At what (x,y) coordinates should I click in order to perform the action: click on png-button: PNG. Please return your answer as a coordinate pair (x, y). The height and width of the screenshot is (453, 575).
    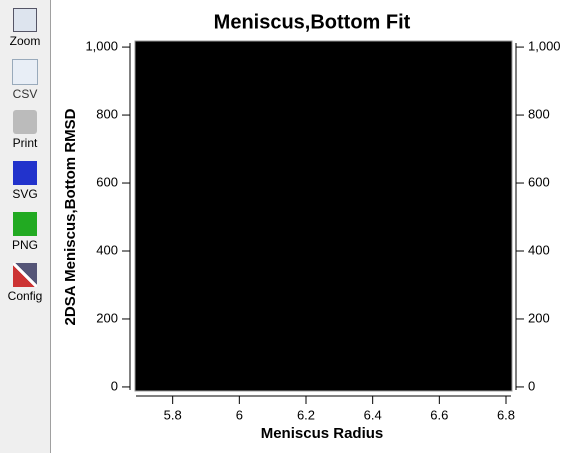
    Looking at the image, I should click on (25, 231).